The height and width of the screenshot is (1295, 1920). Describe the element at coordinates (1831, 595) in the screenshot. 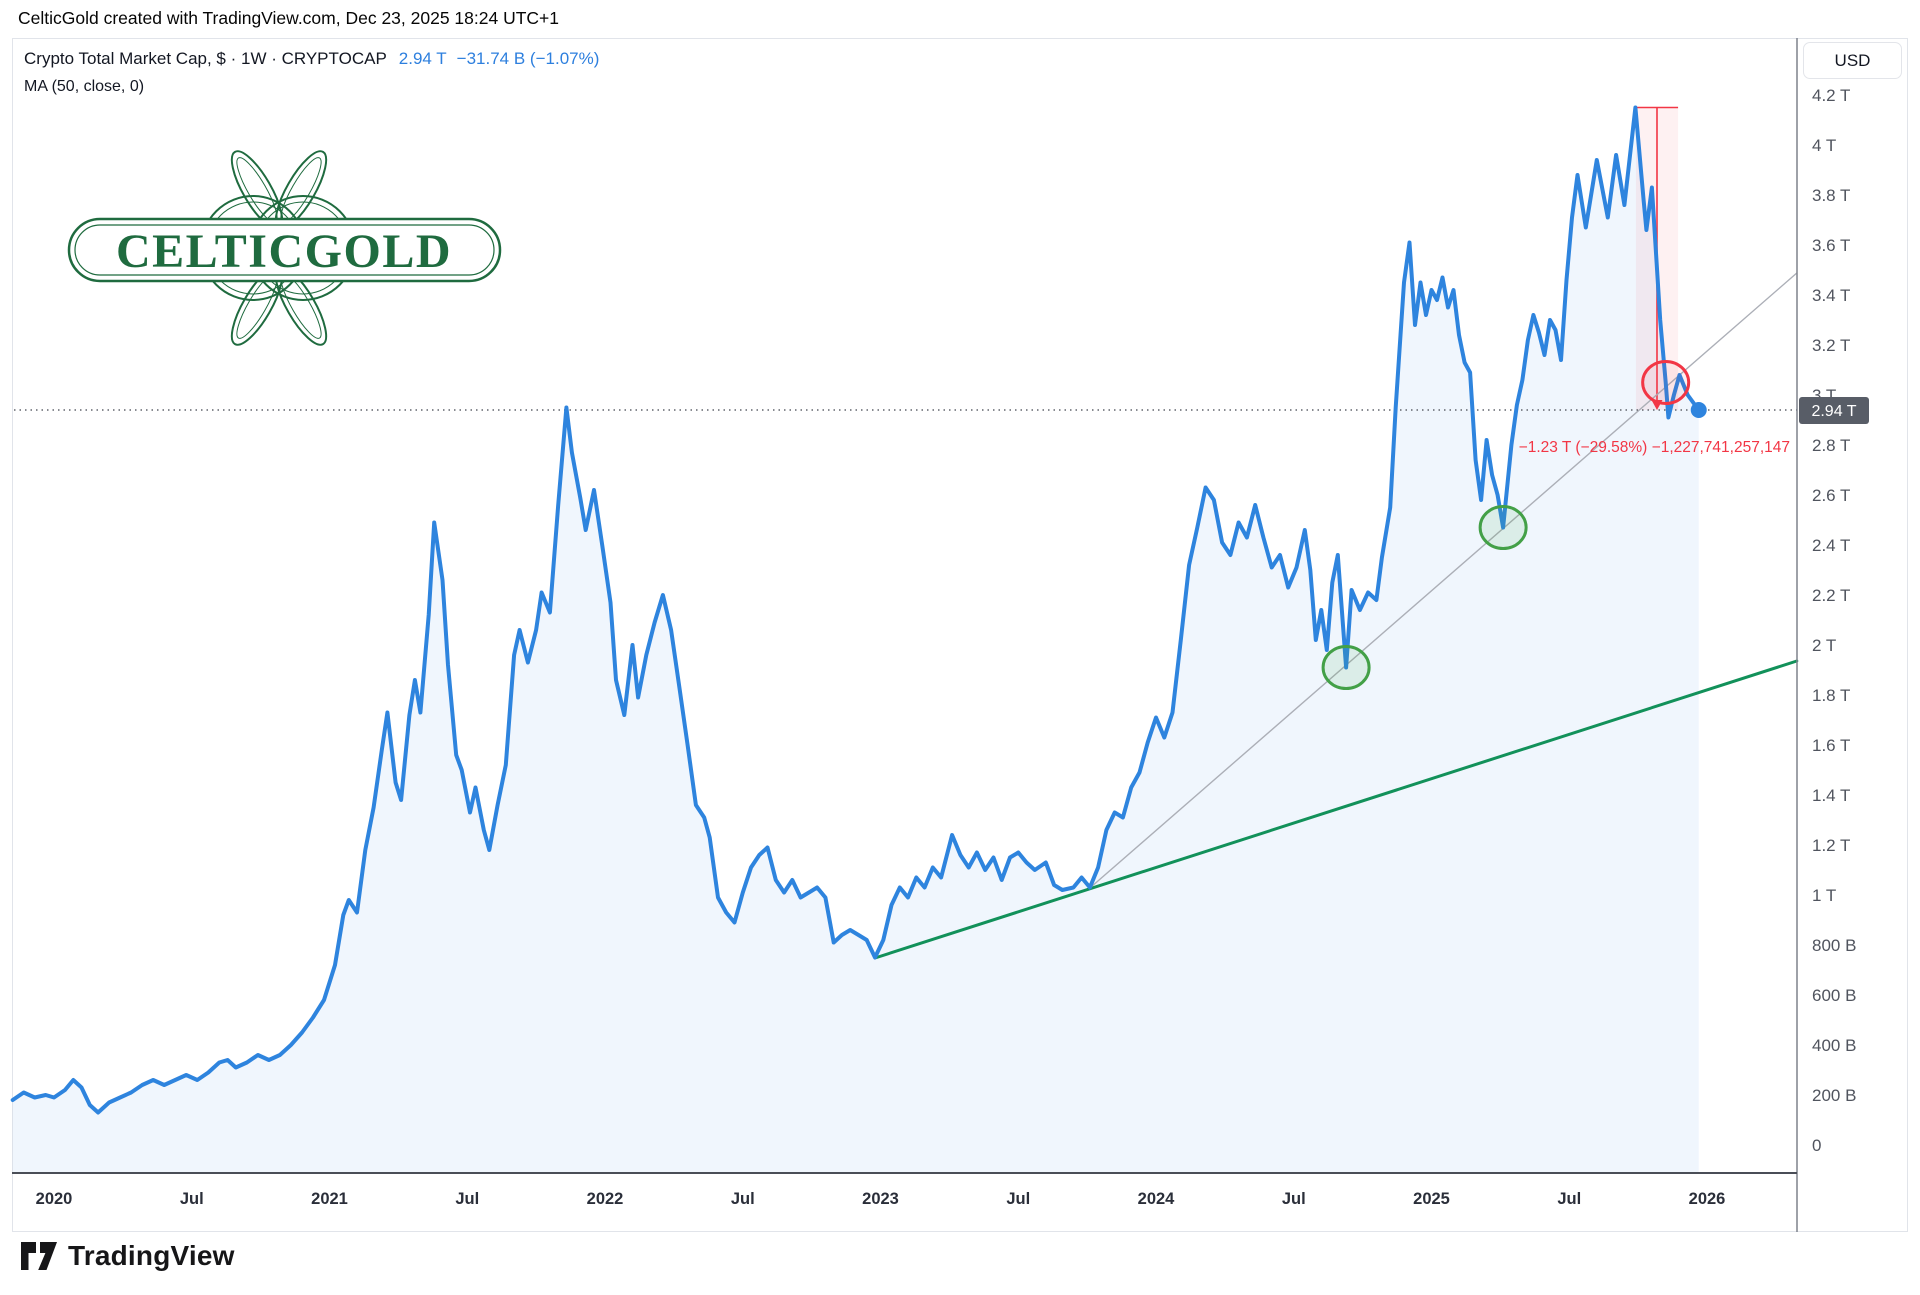

I see `price-tick-label: 2.2 T` at that location.